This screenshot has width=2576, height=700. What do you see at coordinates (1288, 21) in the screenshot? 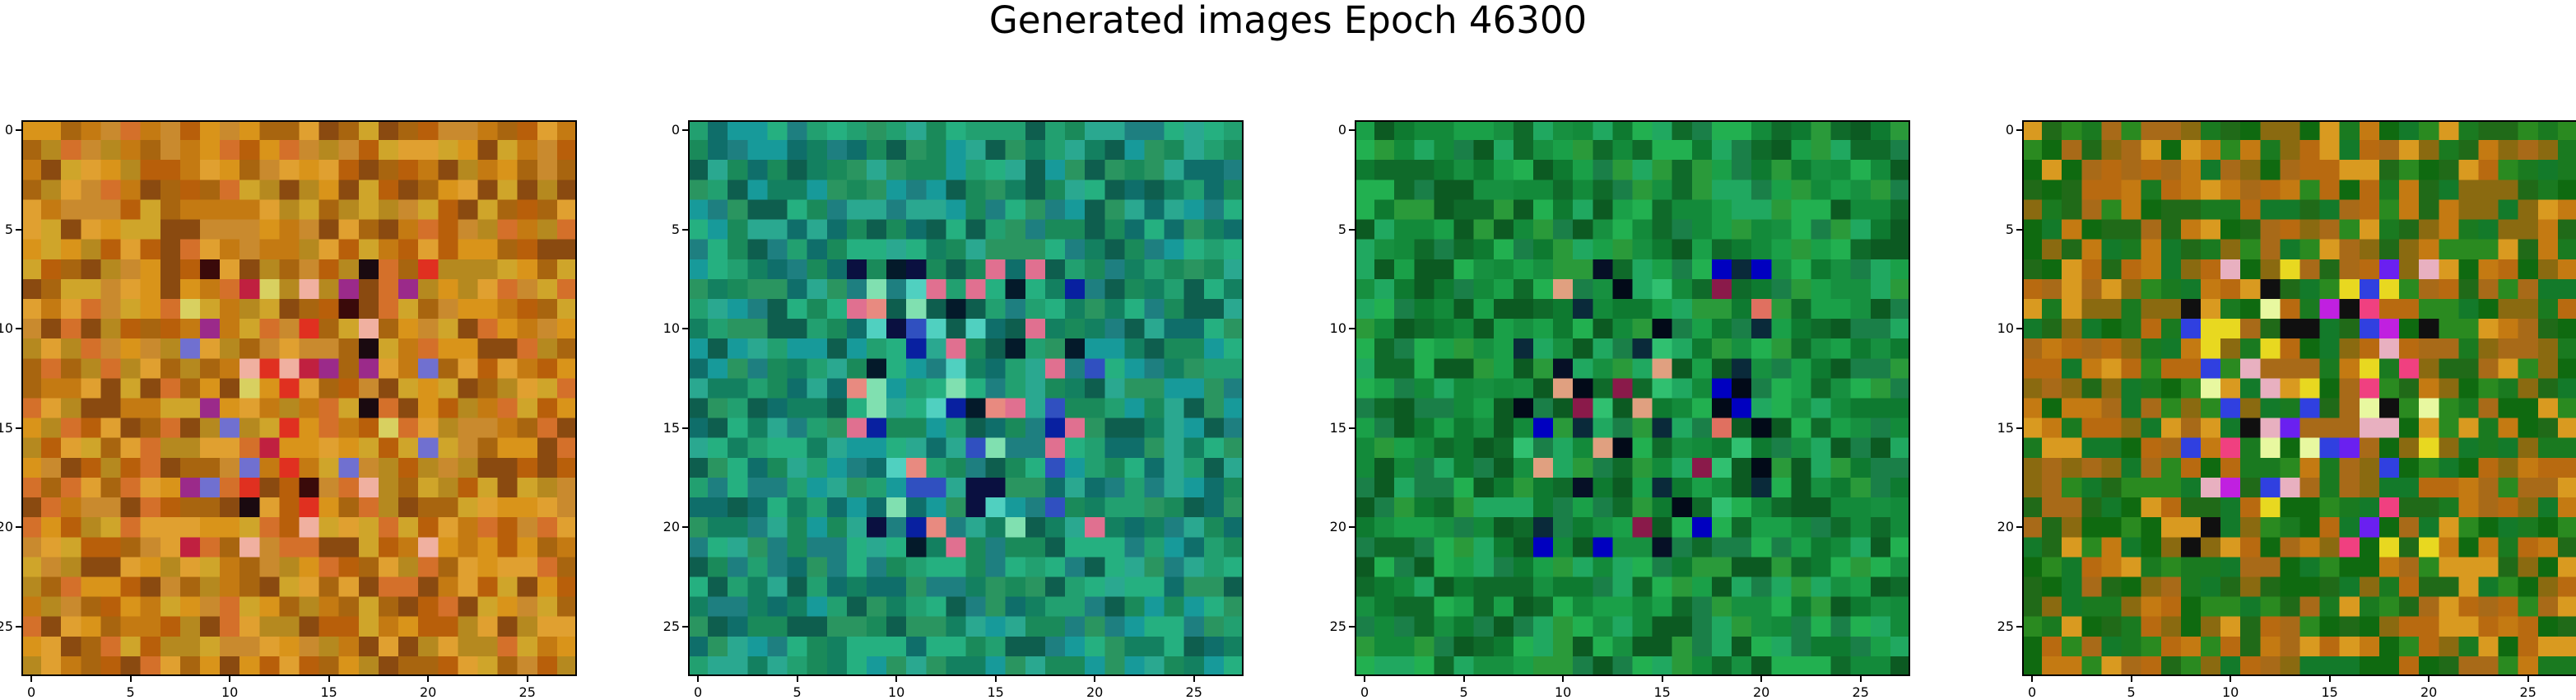
I see `figure-title: Generated images Epoch 46300` at bounding box center [1288, 21].